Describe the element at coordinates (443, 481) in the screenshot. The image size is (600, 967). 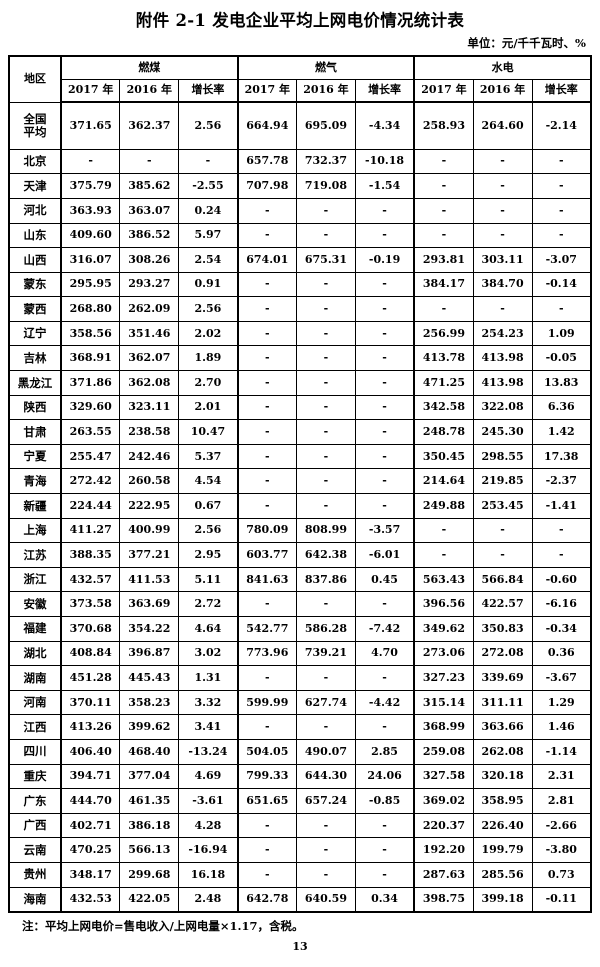
I see `data-cell: 214.64` at that location.